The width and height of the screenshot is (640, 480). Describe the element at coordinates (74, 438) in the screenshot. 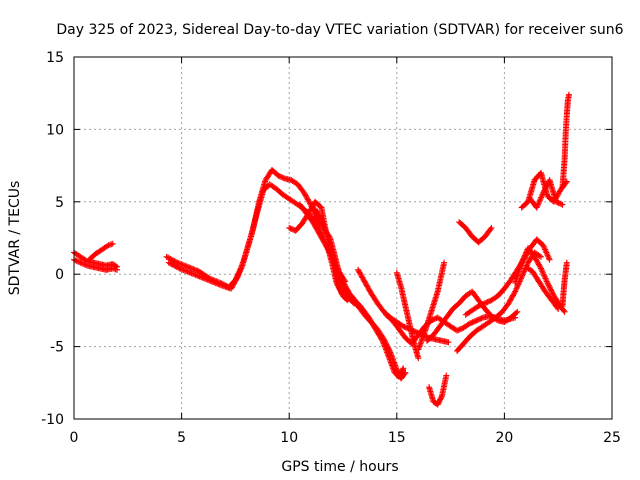

I see `x-tick-label: 0` at that location.